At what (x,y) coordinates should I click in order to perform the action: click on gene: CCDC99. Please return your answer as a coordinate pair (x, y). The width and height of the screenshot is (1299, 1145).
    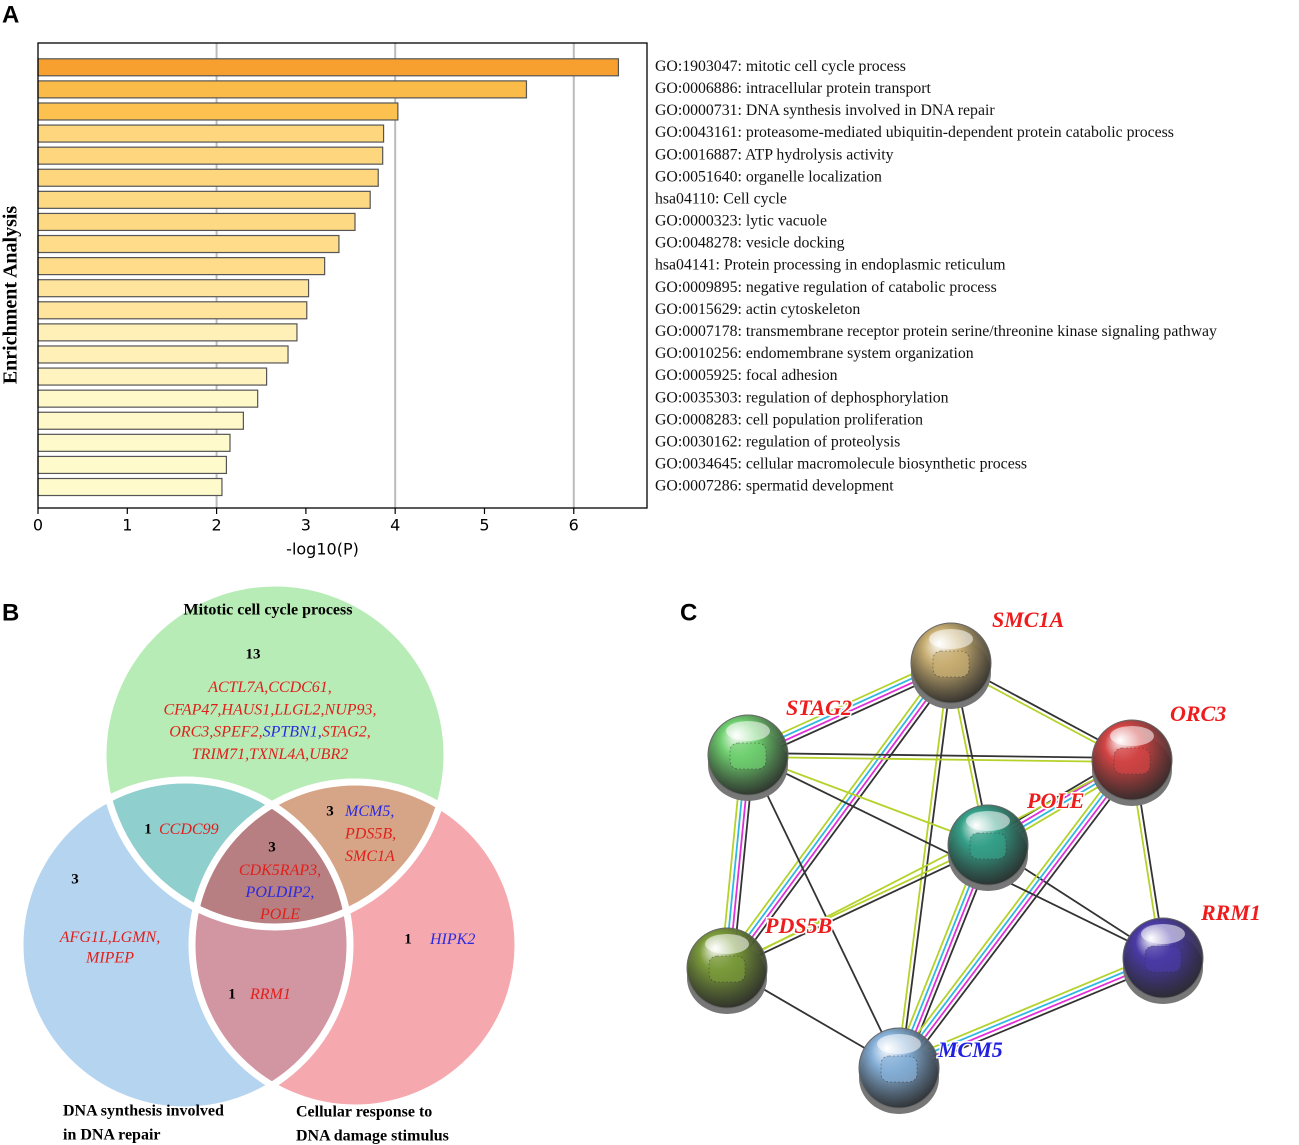
    Looking at the image, I should click on (189, 829).